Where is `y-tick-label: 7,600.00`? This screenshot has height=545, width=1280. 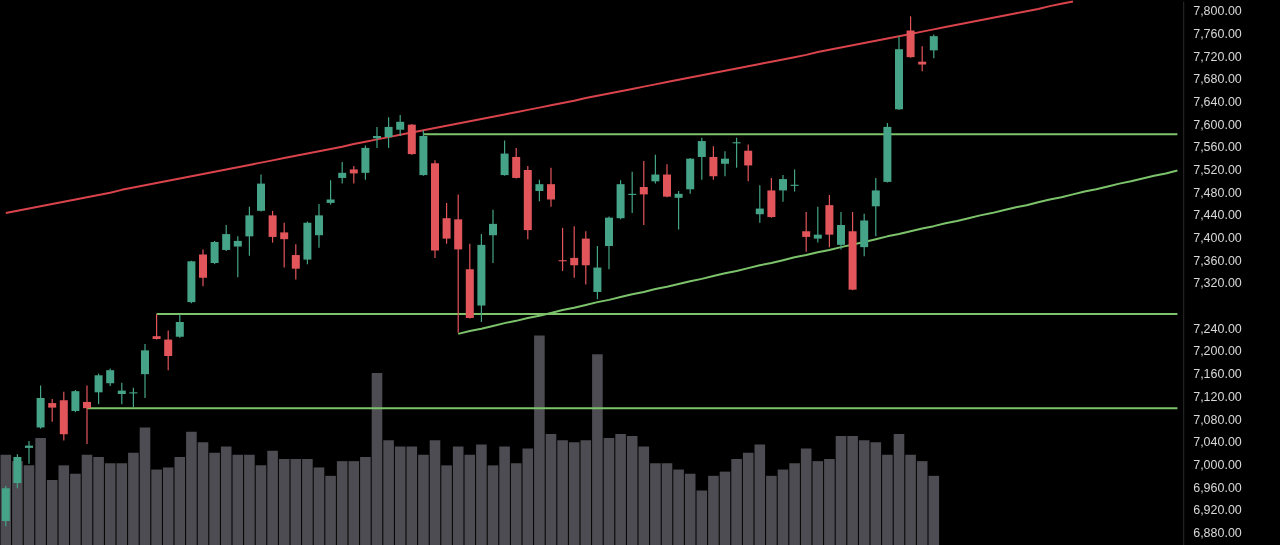
y-tick-label: 7,600.00 is located at coordinates (1217, 124).